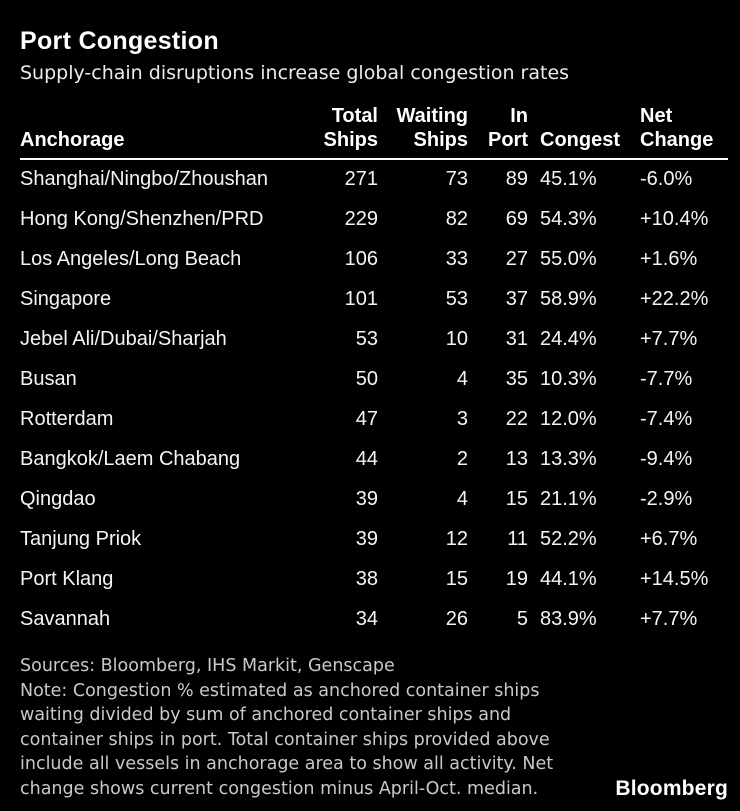 This screenshot has height=811, width=740. I want to click on column-header-congest: Congest, so click(584, 132).